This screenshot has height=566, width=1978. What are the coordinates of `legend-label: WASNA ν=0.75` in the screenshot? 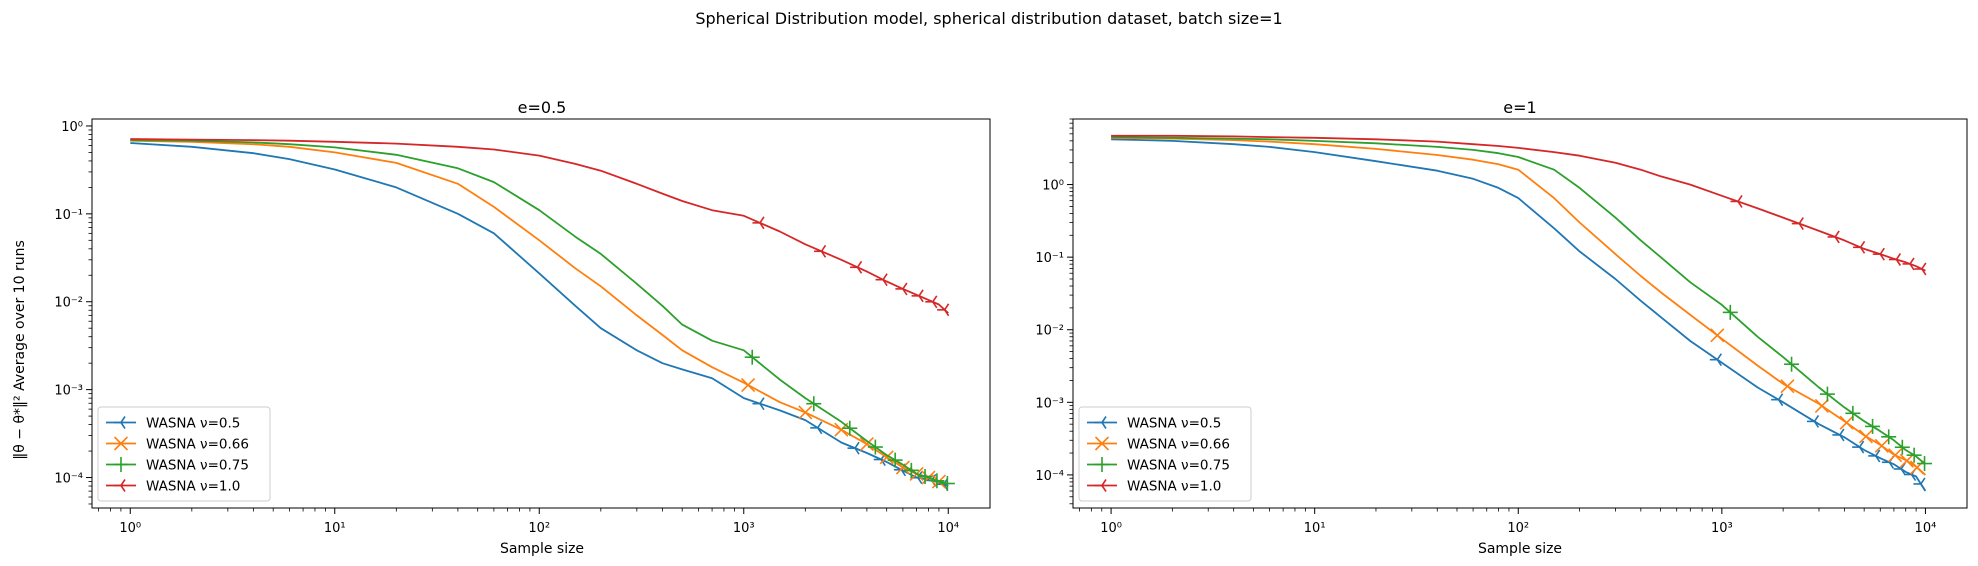 It's located at (197, 466).